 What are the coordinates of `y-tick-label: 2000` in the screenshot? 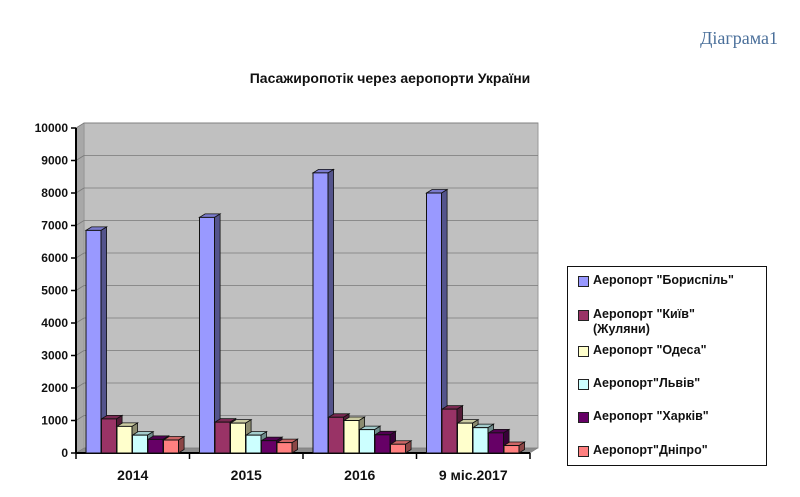 It's located at (54, 388).